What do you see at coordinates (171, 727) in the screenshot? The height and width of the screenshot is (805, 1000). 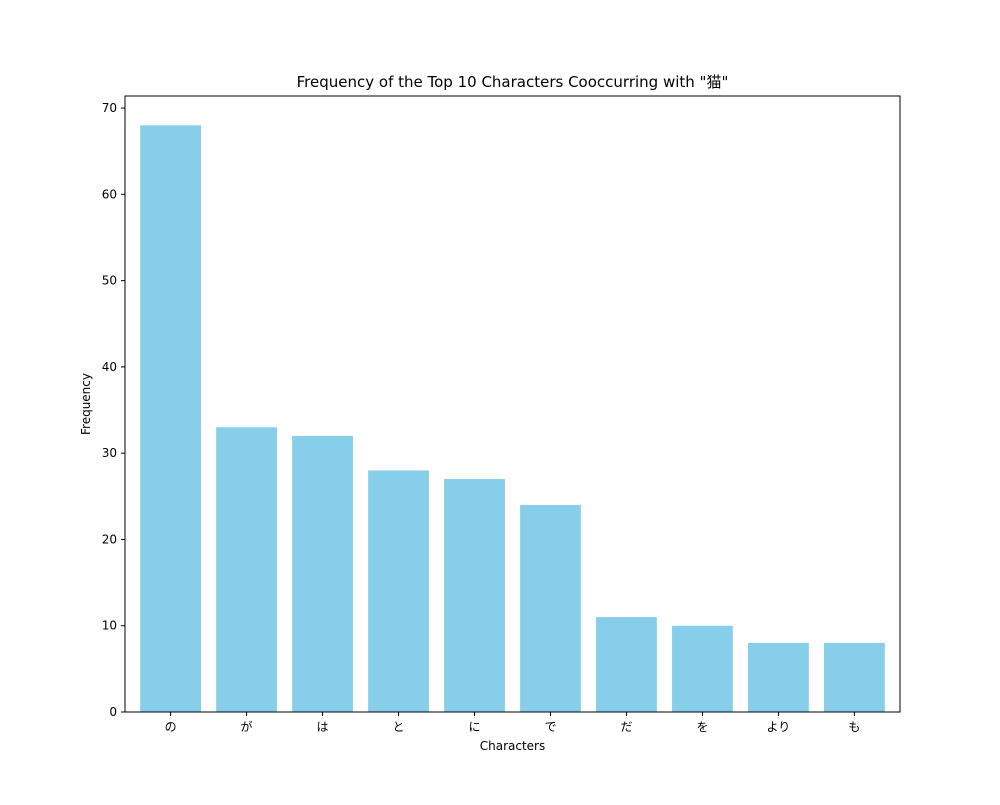 I see `x-tick-label: の` at bounding box center [171, 727].